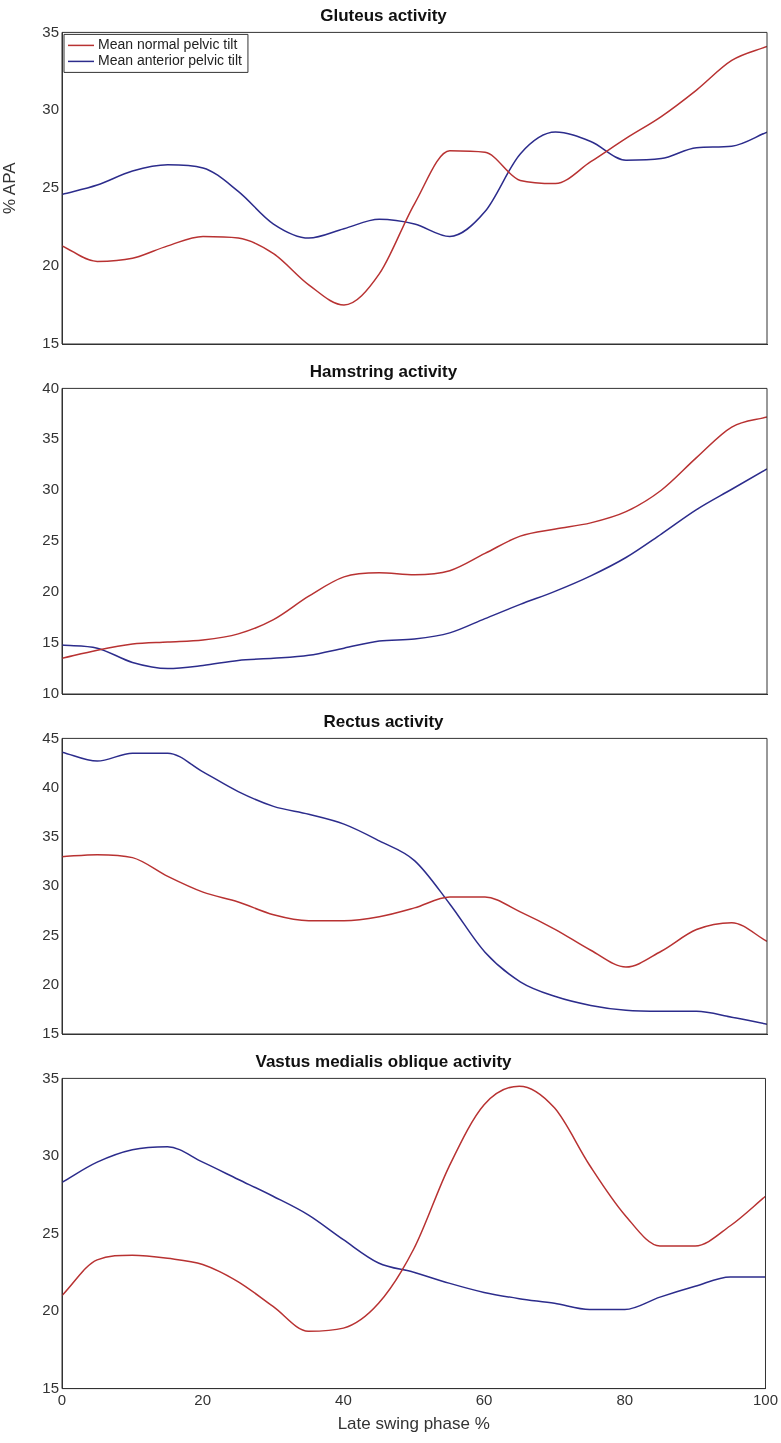 This screenshot has height=1443, width=781. I want to click on chart-title: Rectus activity, so click(384, 721).